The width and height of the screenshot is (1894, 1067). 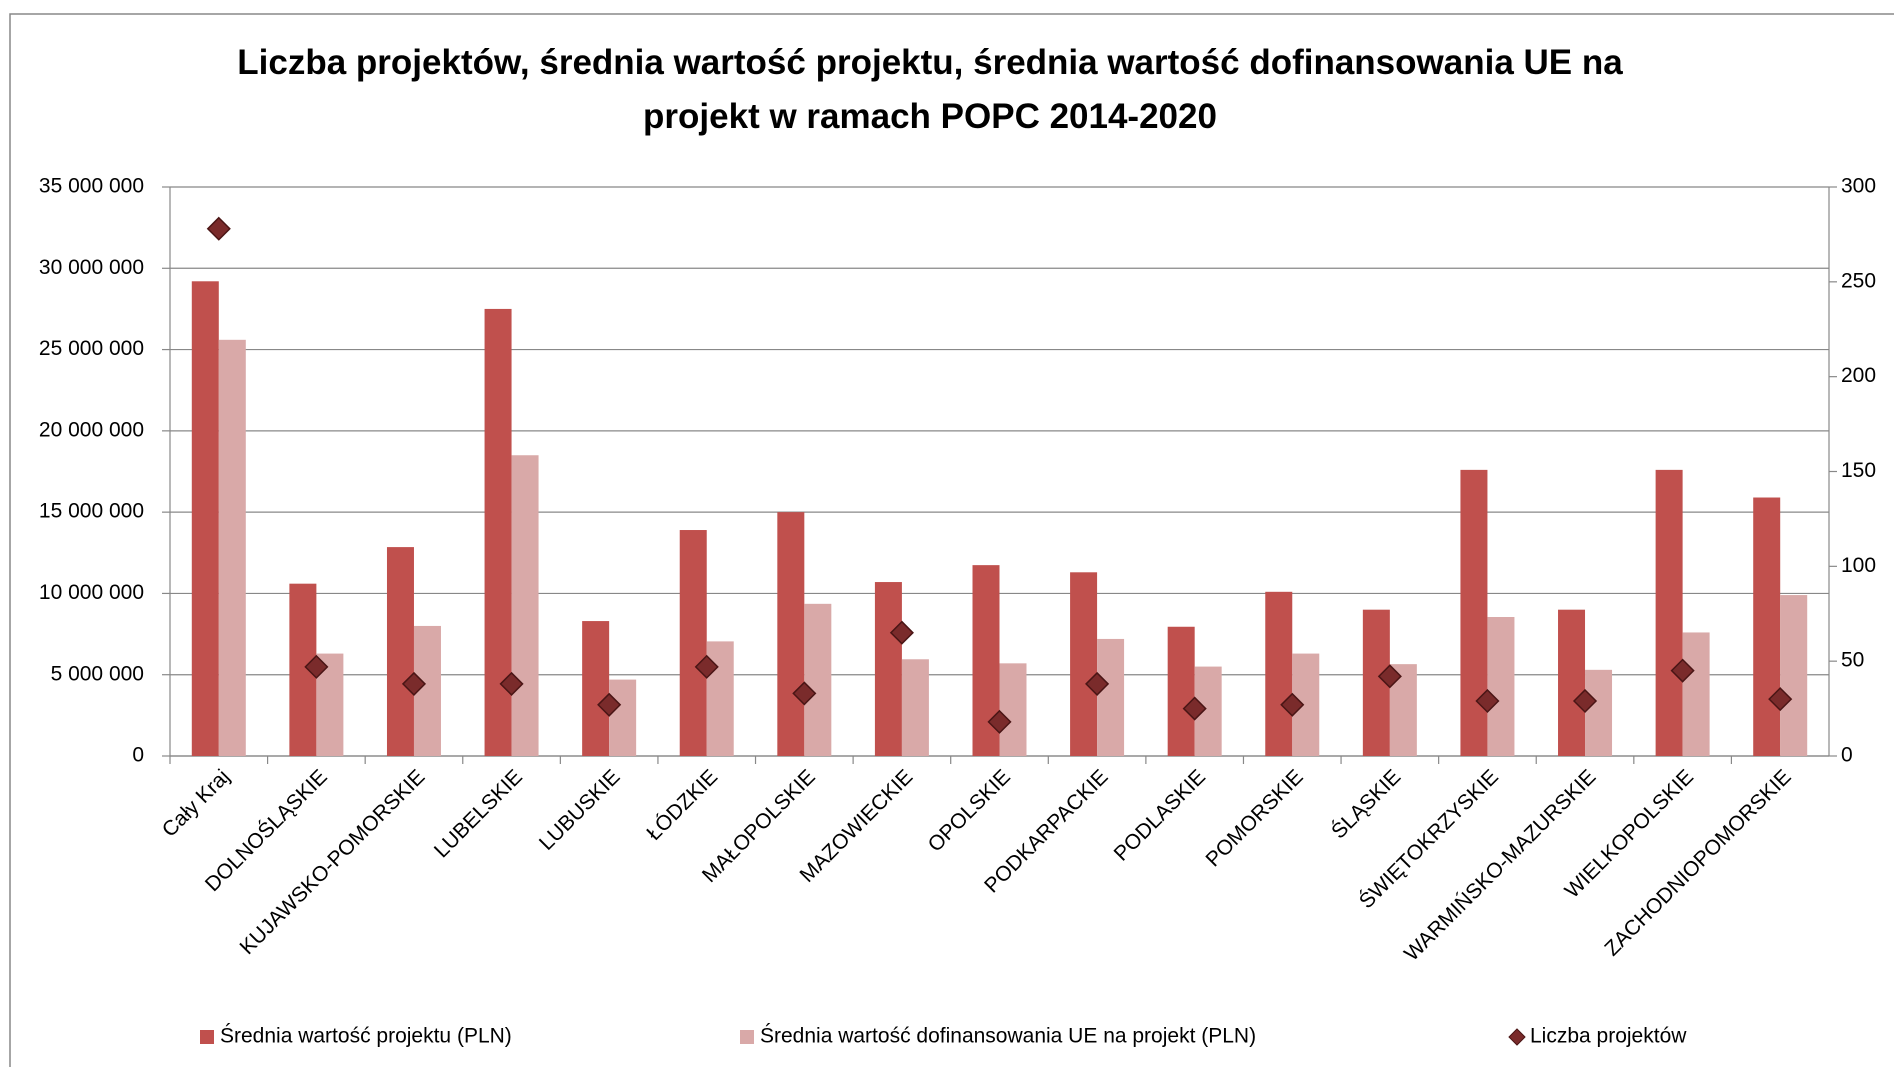 I want to click on x-tick-label: ŚLĄSKIE, so click(x=1365, y=803).